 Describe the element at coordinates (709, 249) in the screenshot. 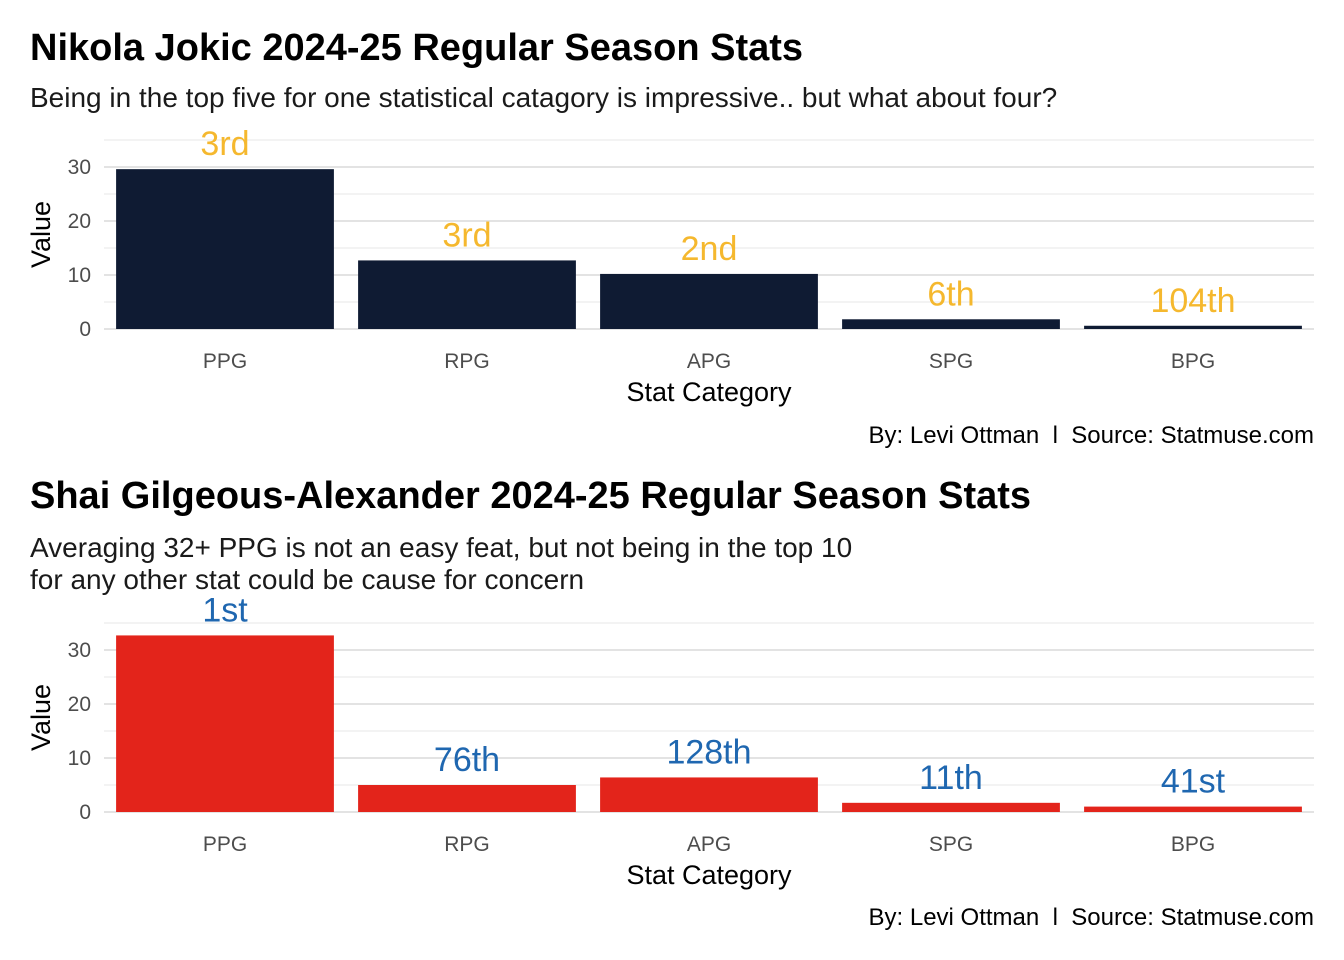

I see `bar-label: 2nd` at that location.